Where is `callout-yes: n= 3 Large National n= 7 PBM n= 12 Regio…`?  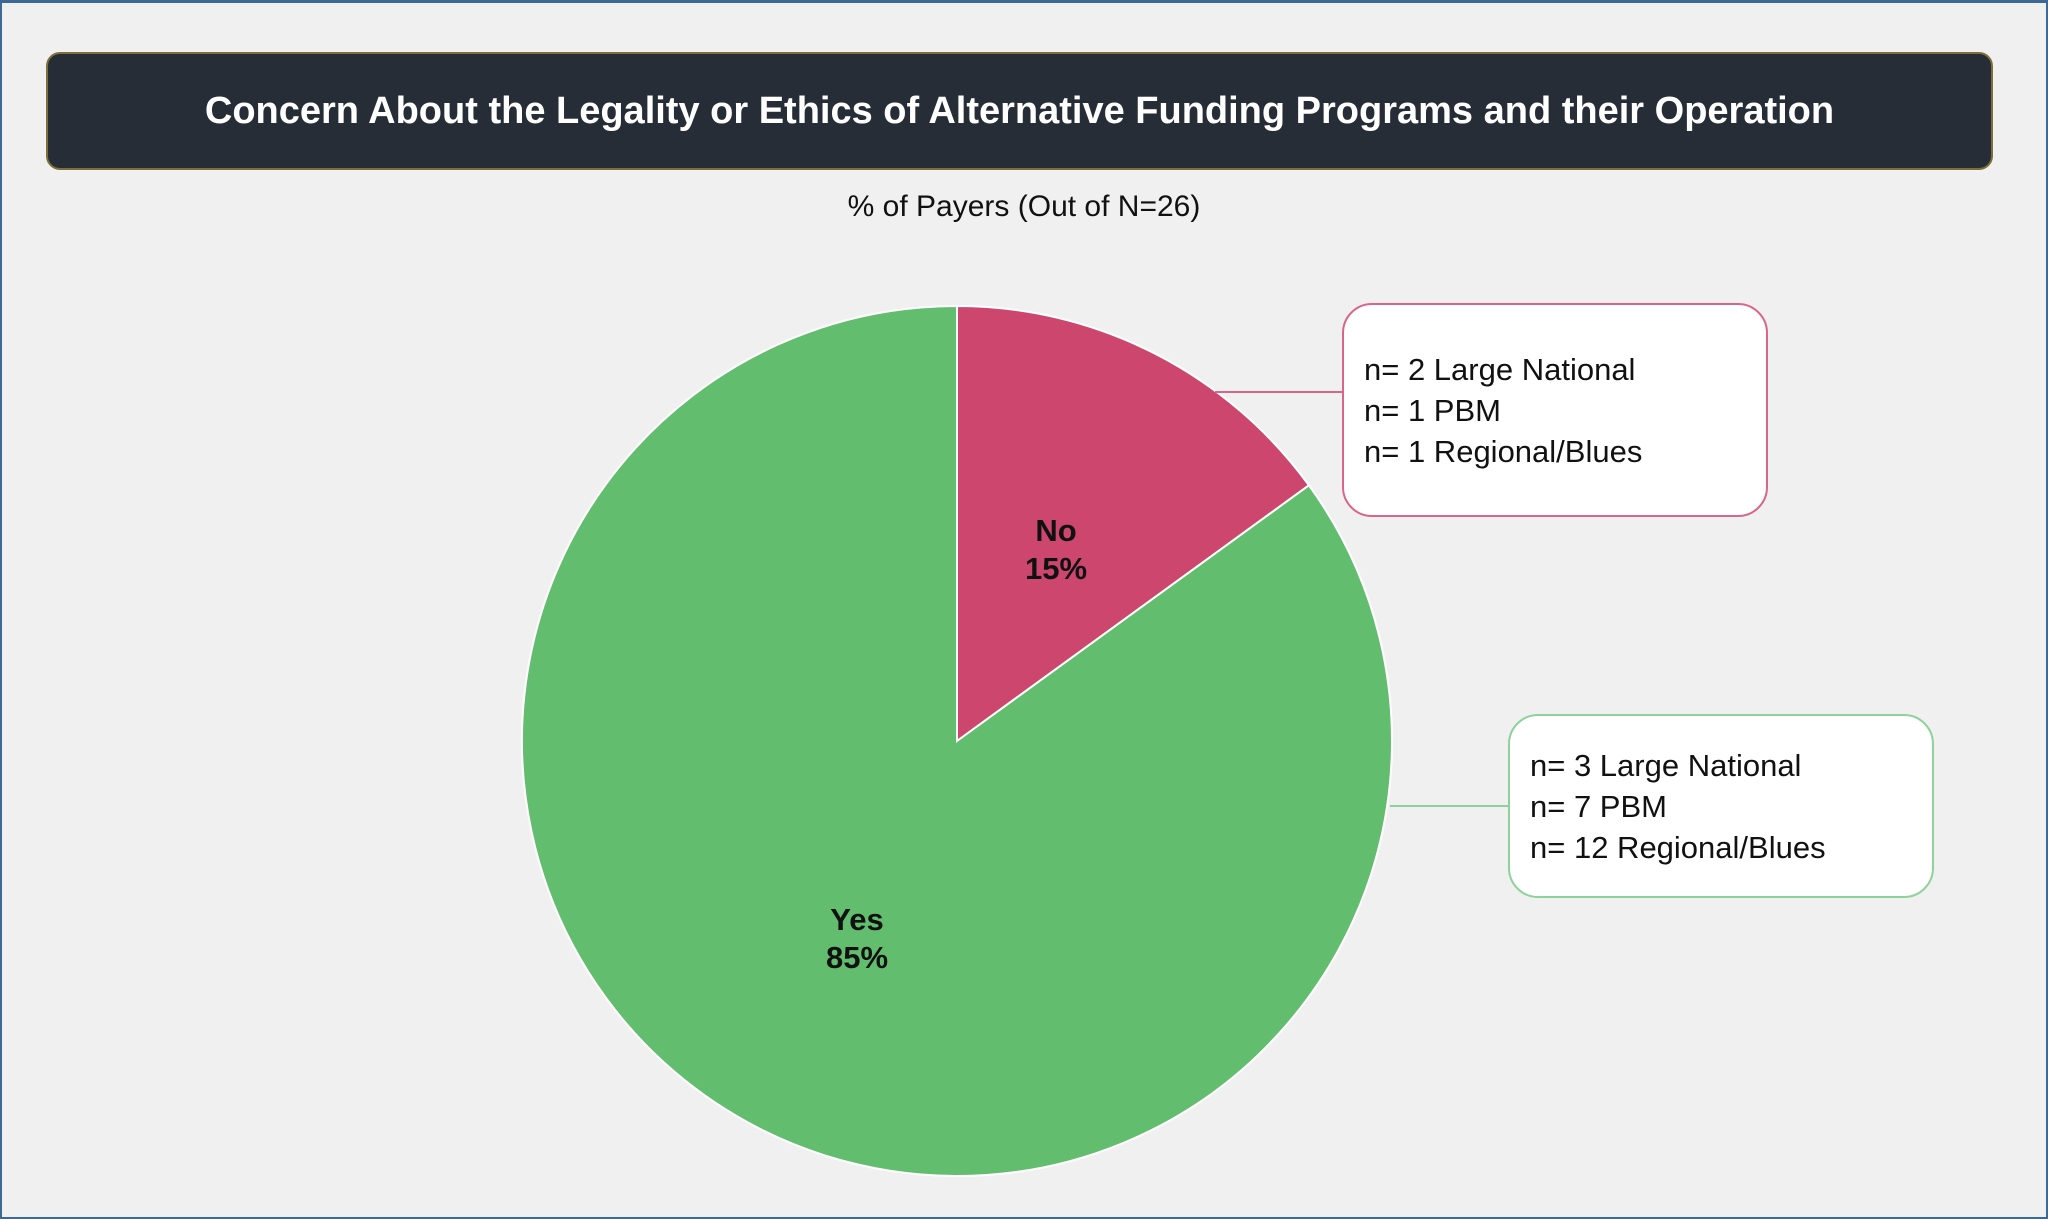
callout-yes: n= 3 Large National n= 7 PBM n= 12 Regio… is located at coordinates (1721, 806).